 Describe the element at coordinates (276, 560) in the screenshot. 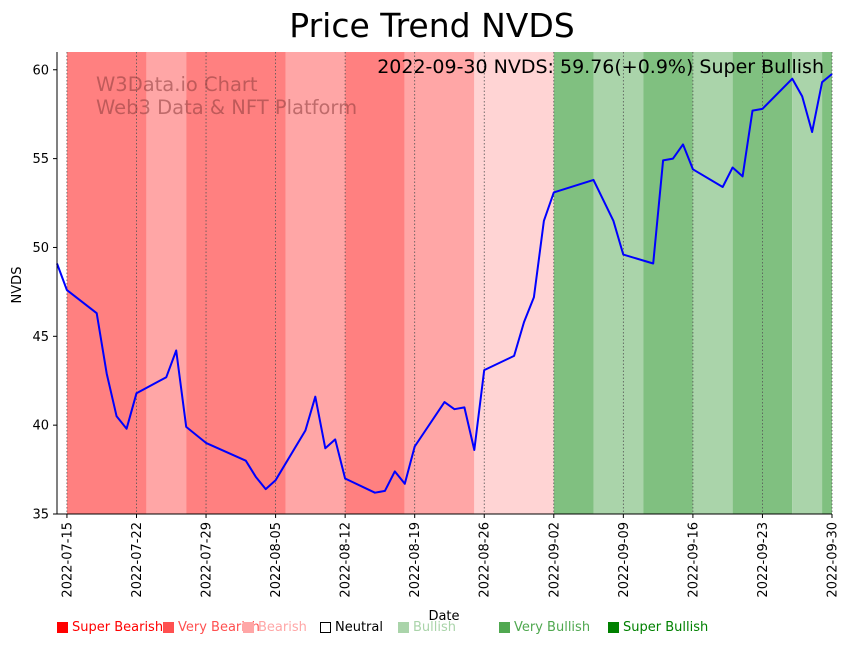

I see `x-tick-label: 2022-08-05` at that location.